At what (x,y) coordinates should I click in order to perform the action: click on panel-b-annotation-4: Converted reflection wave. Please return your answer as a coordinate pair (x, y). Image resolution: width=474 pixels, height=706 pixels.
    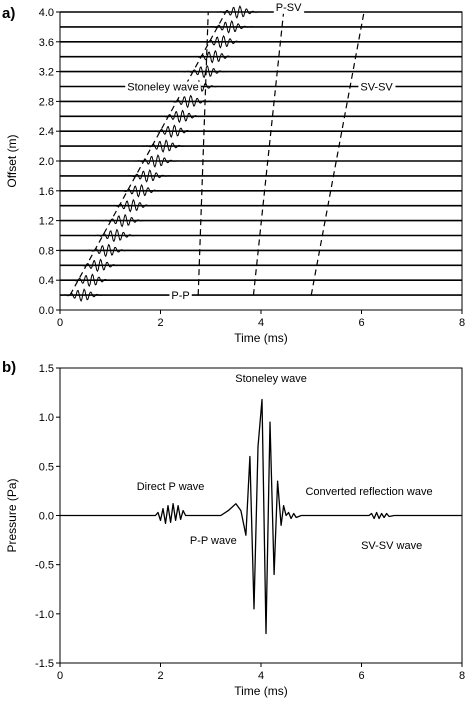
    Looking at the image, I should click on (368, 492).